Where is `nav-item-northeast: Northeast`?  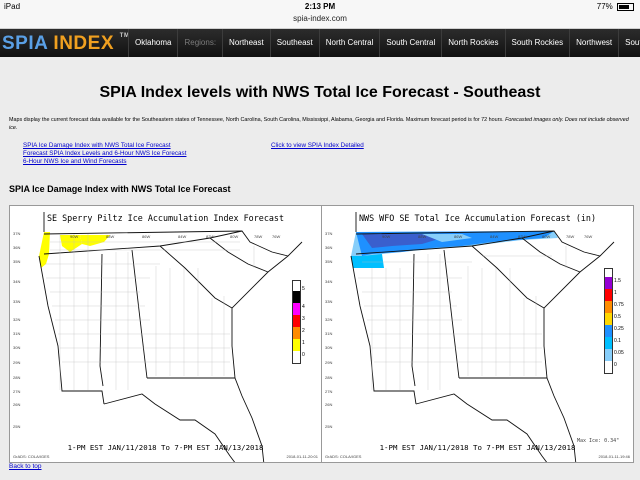
nav-item-northeast: Northeast is located at coordinates (246, 43).